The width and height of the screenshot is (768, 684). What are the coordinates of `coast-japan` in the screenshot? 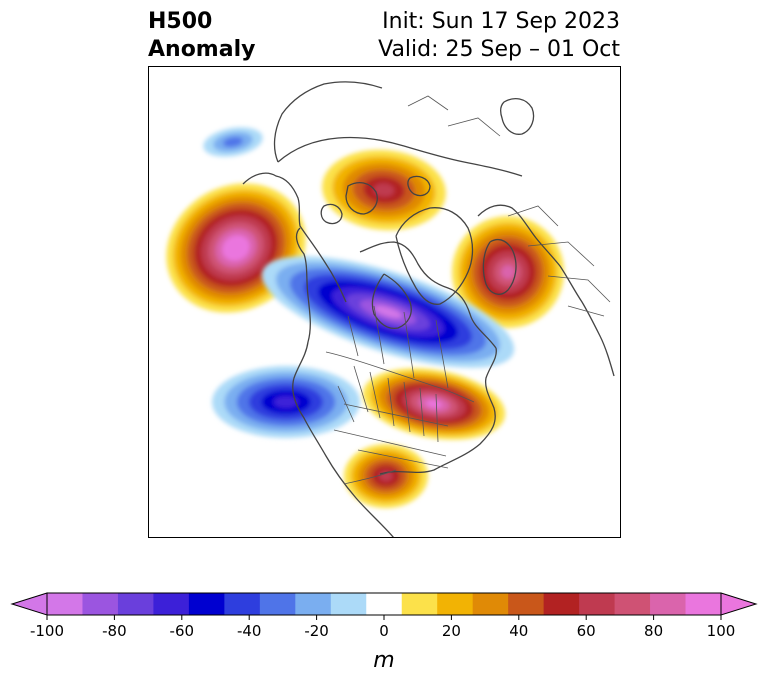 It's located at (517, 116).